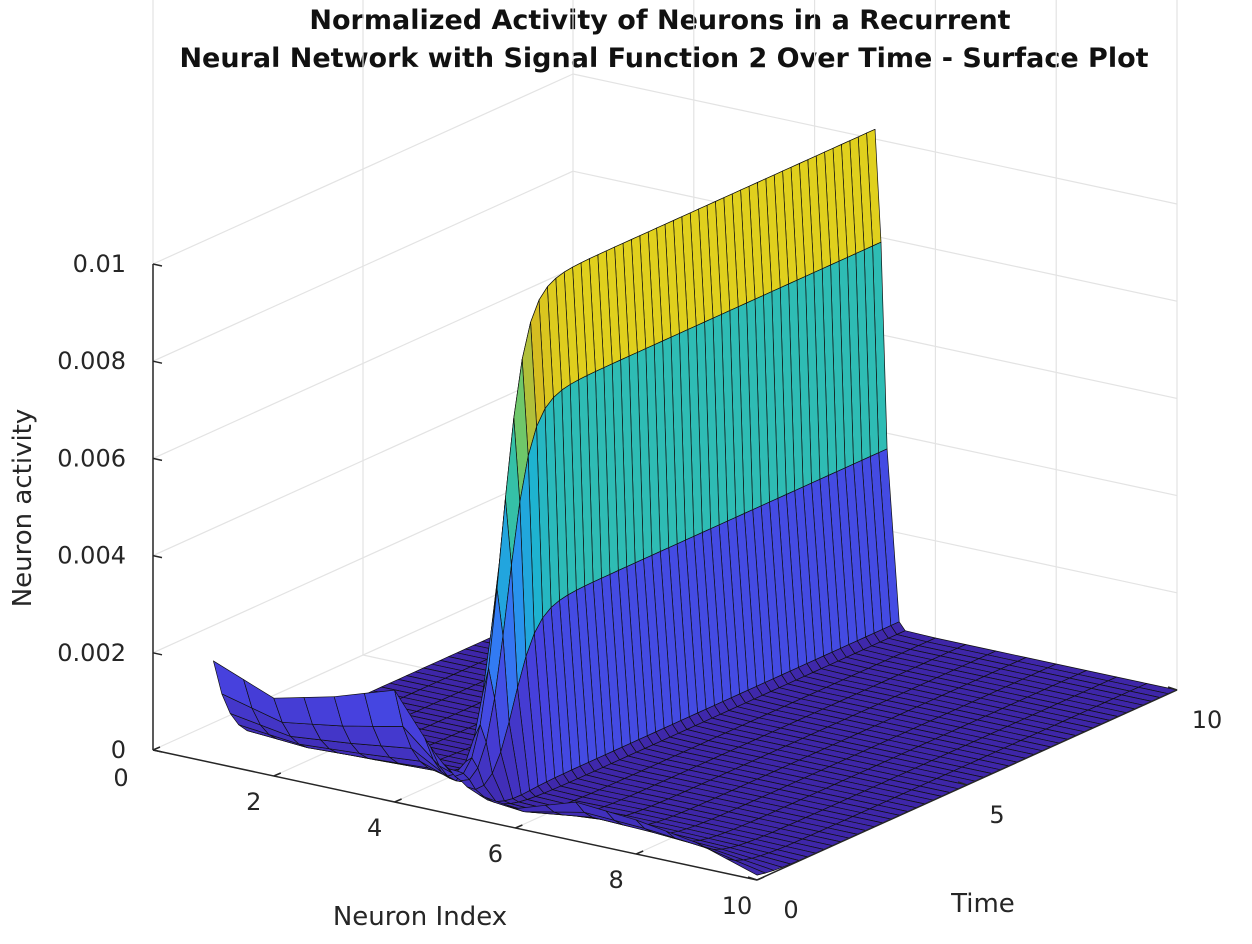  What do you see at coordinates (790, 910) in the screenshot?
I see `y-tick-label: 0` at bounding box center [790, 910].